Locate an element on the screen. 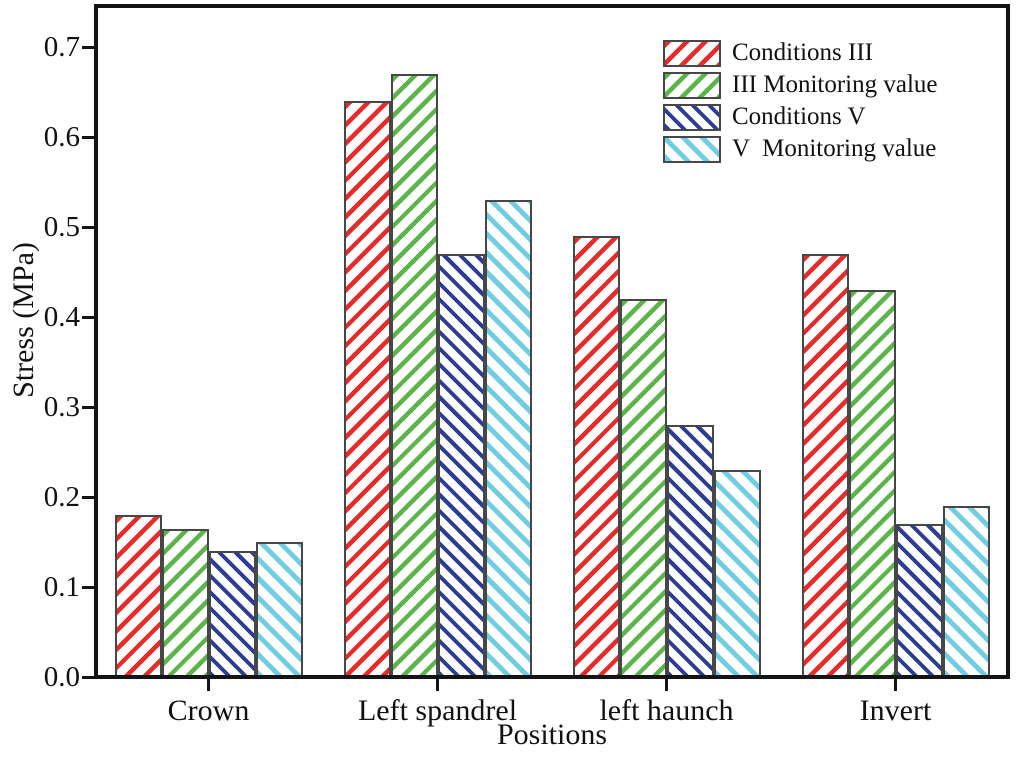 The width and height of the screenshot is (1019, 759). bar-series4-left-spandrel is located at coordinates (508, 438).